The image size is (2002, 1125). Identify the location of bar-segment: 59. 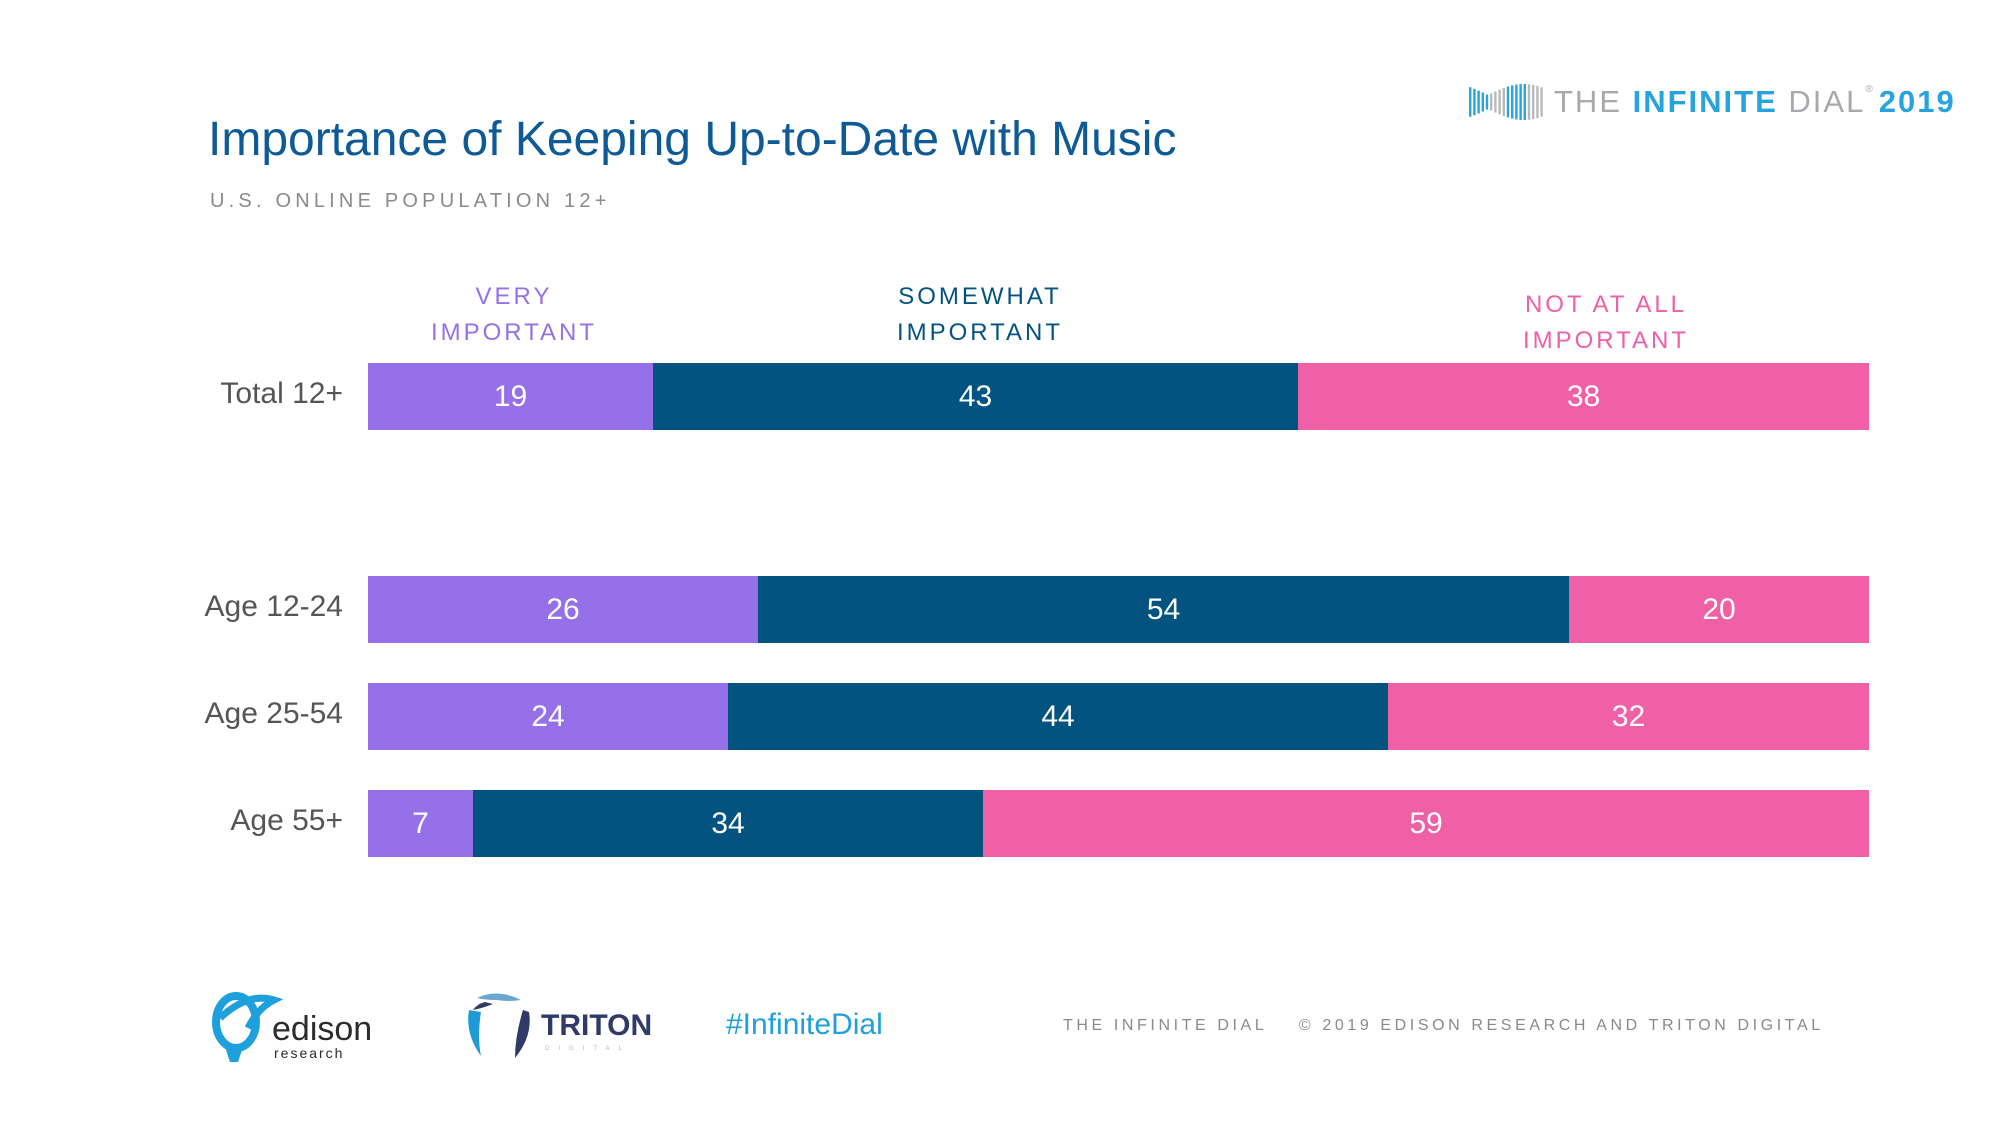
(1426, 823).